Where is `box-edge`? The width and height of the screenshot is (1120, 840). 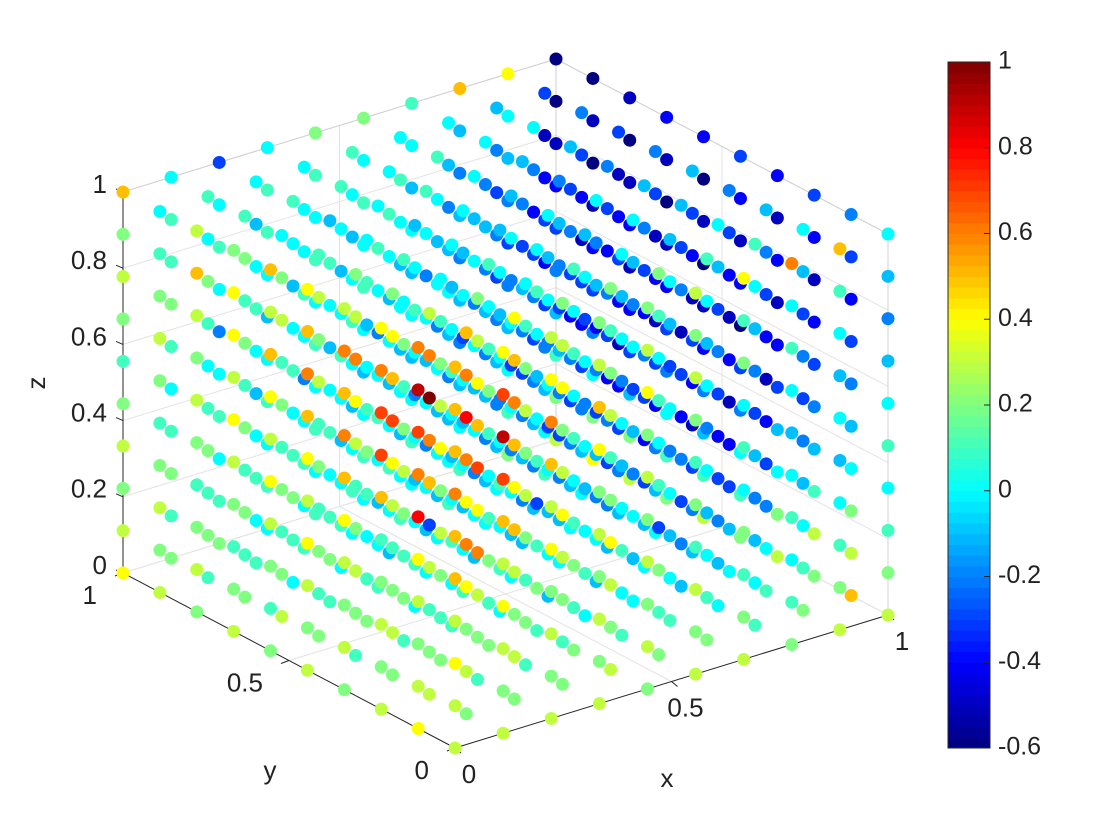 box-edge is located at coordinates (339, 125).